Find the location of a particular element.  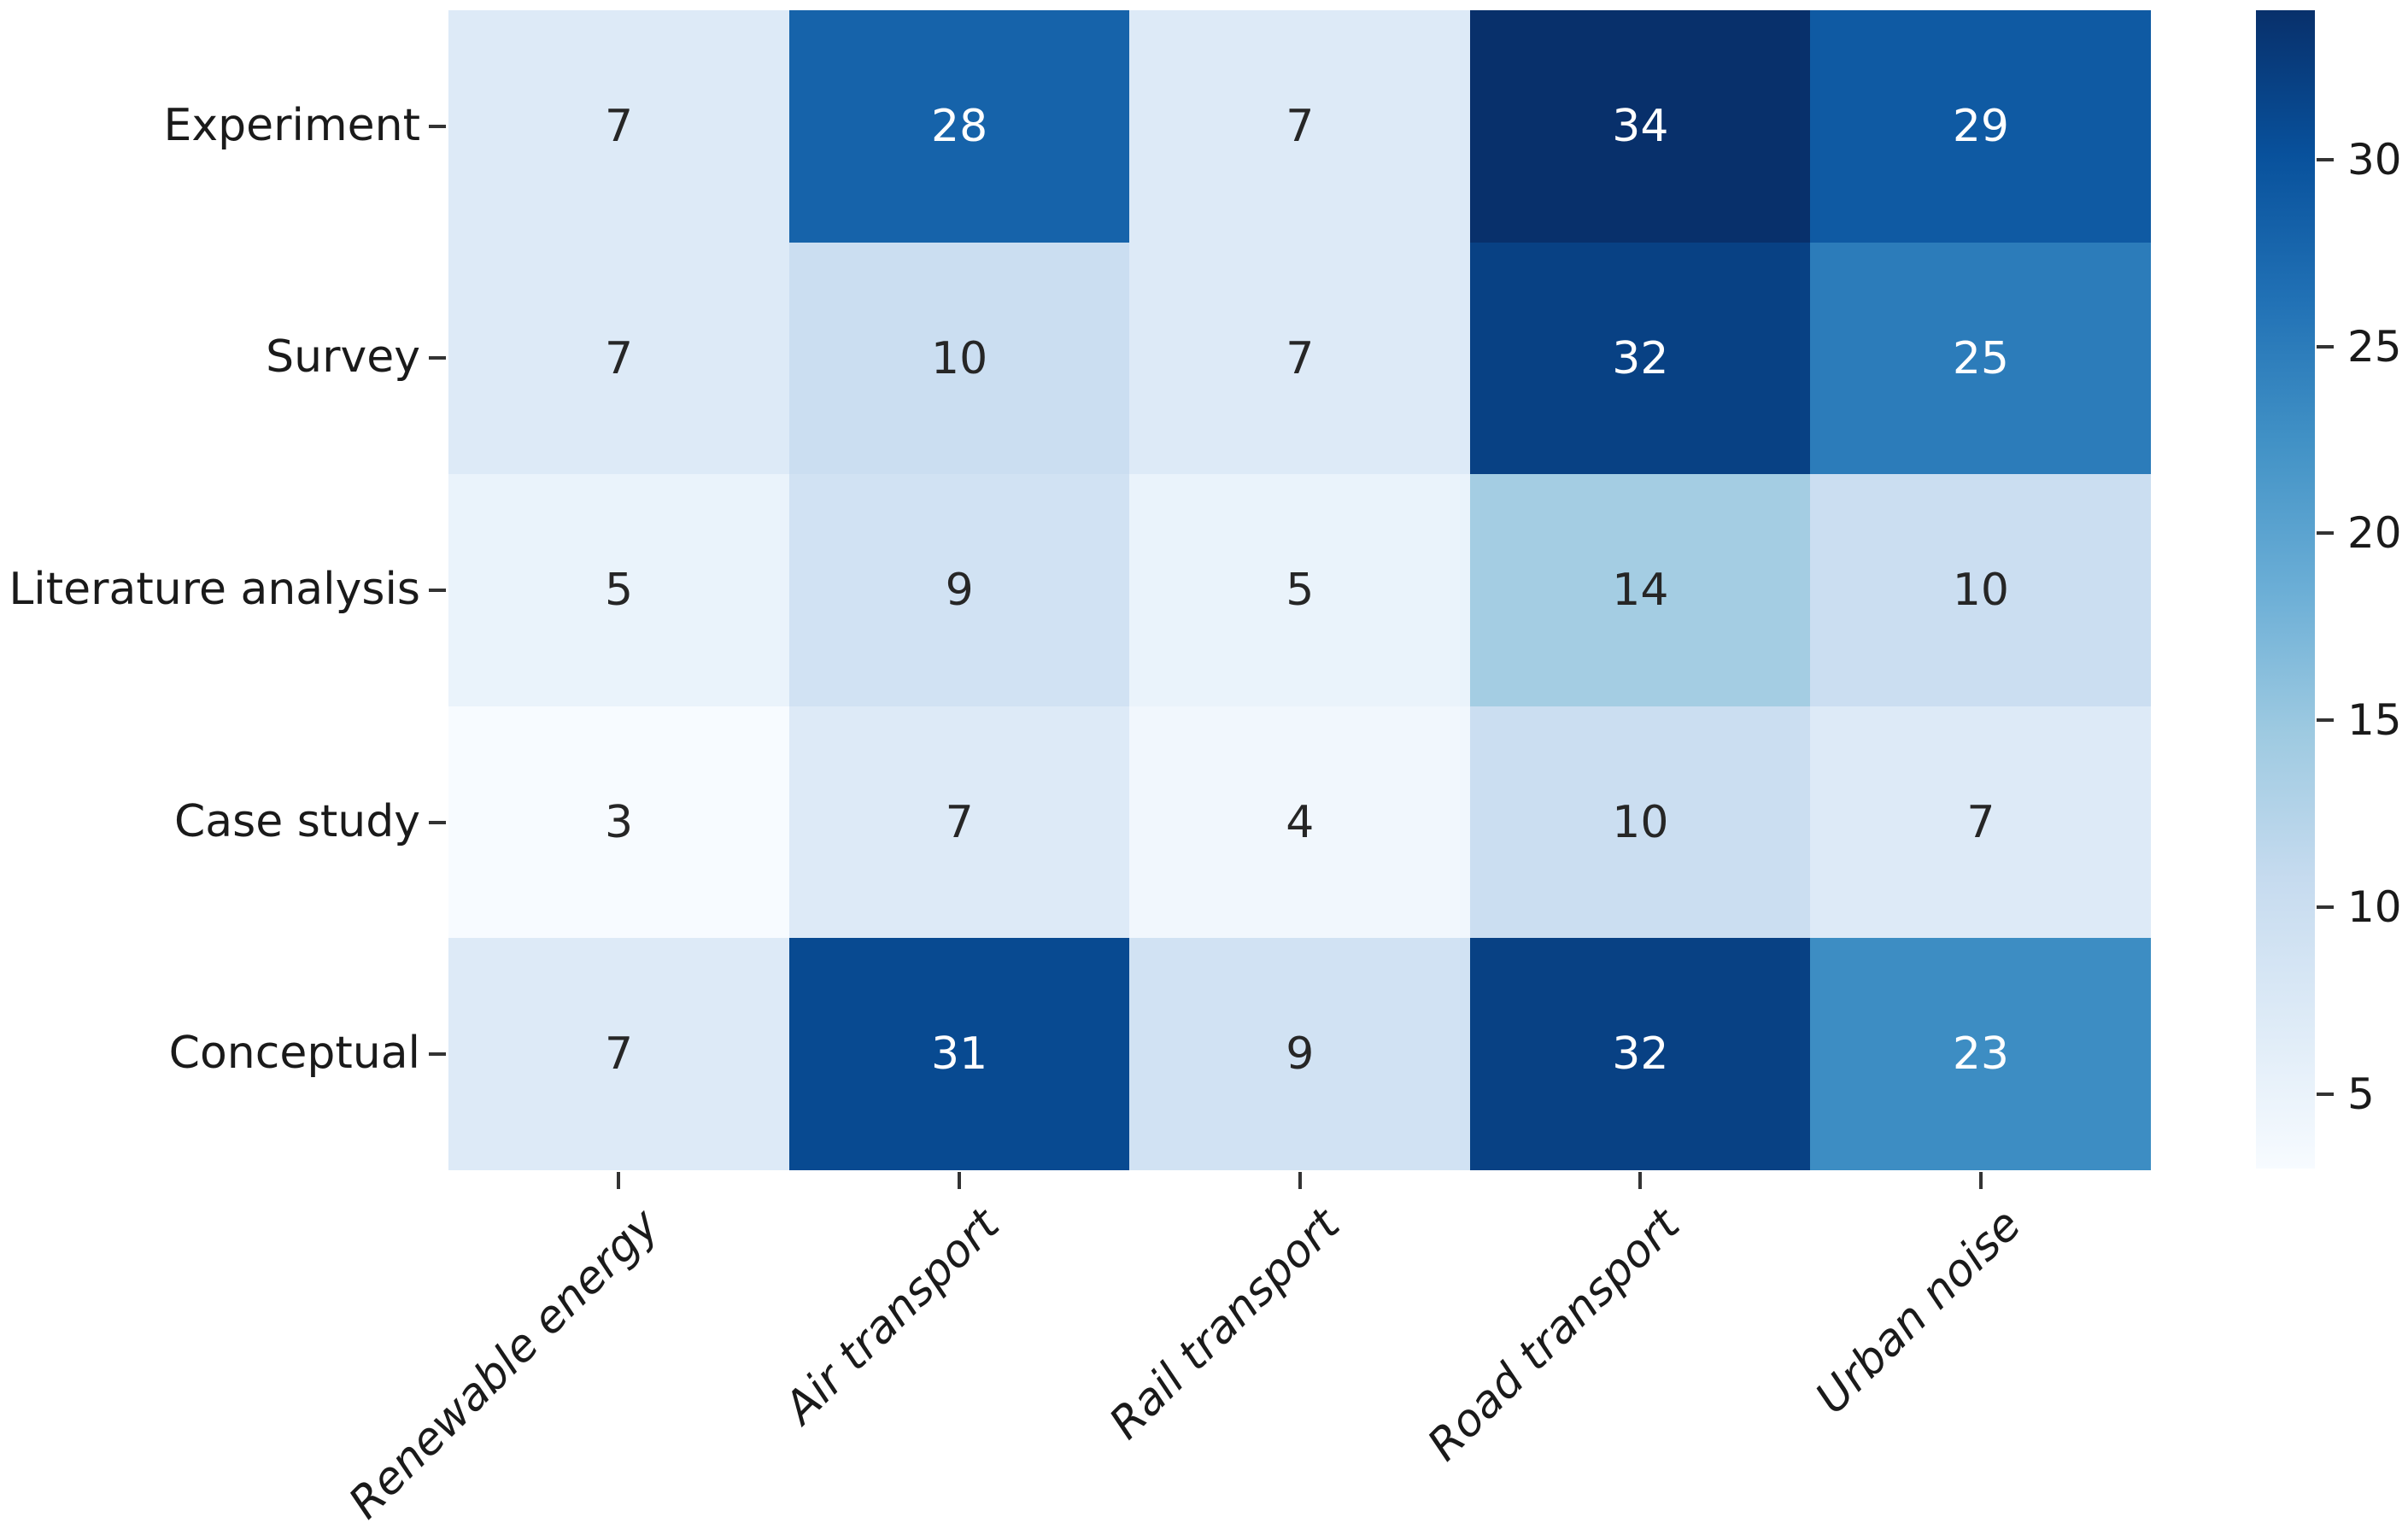

colorbar is located at coordinates (2285, 589).